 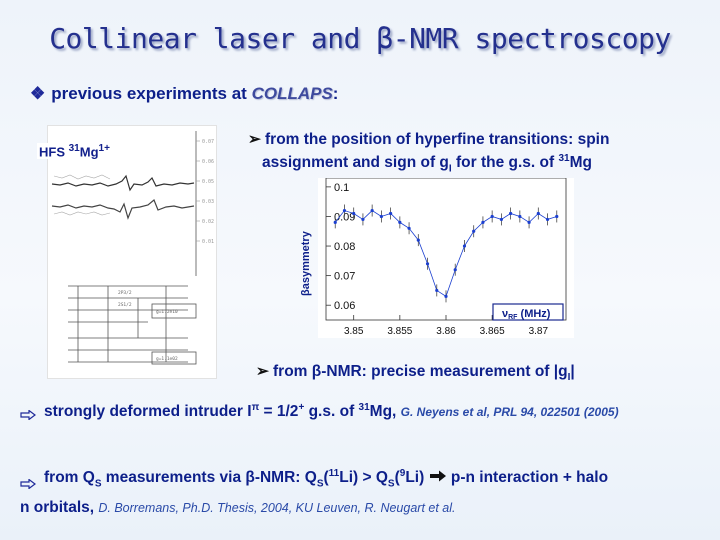 I want to click on hollow-arrow-icon, so click(x=28, y=481).